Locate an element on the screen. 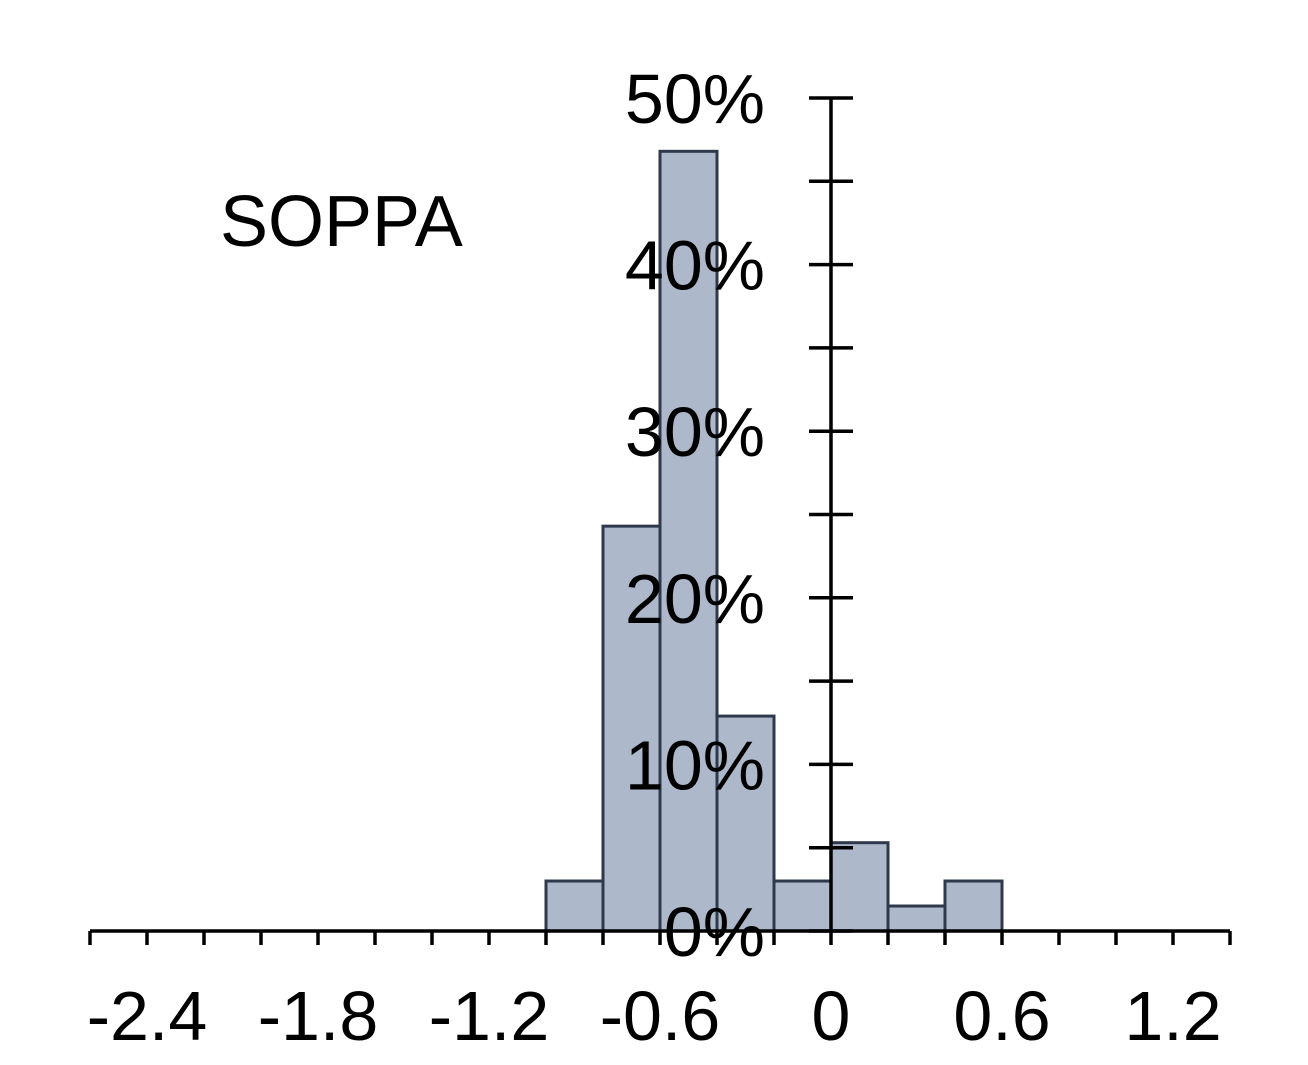 This screenshot has width=1308, height=1065. x-tick-label: -2.4 is located at coordinates (147, 1016).